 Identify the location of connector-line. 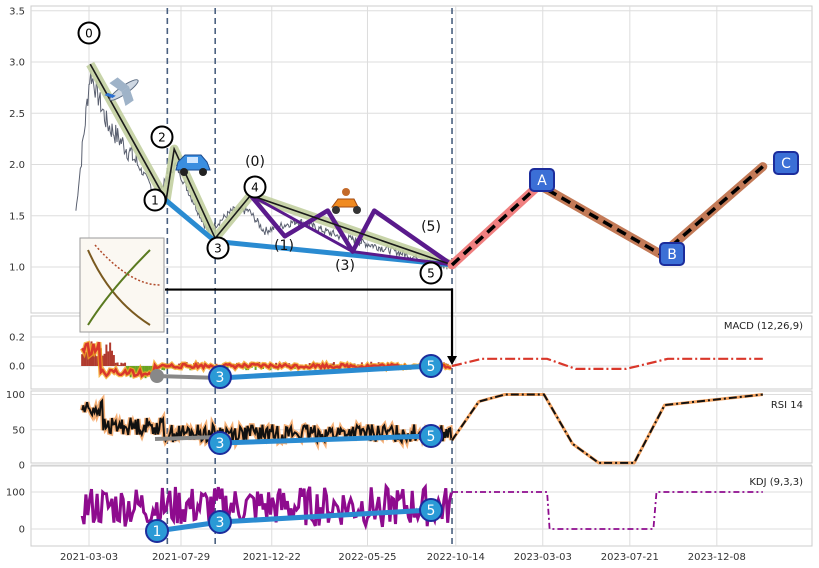
(309, 324).